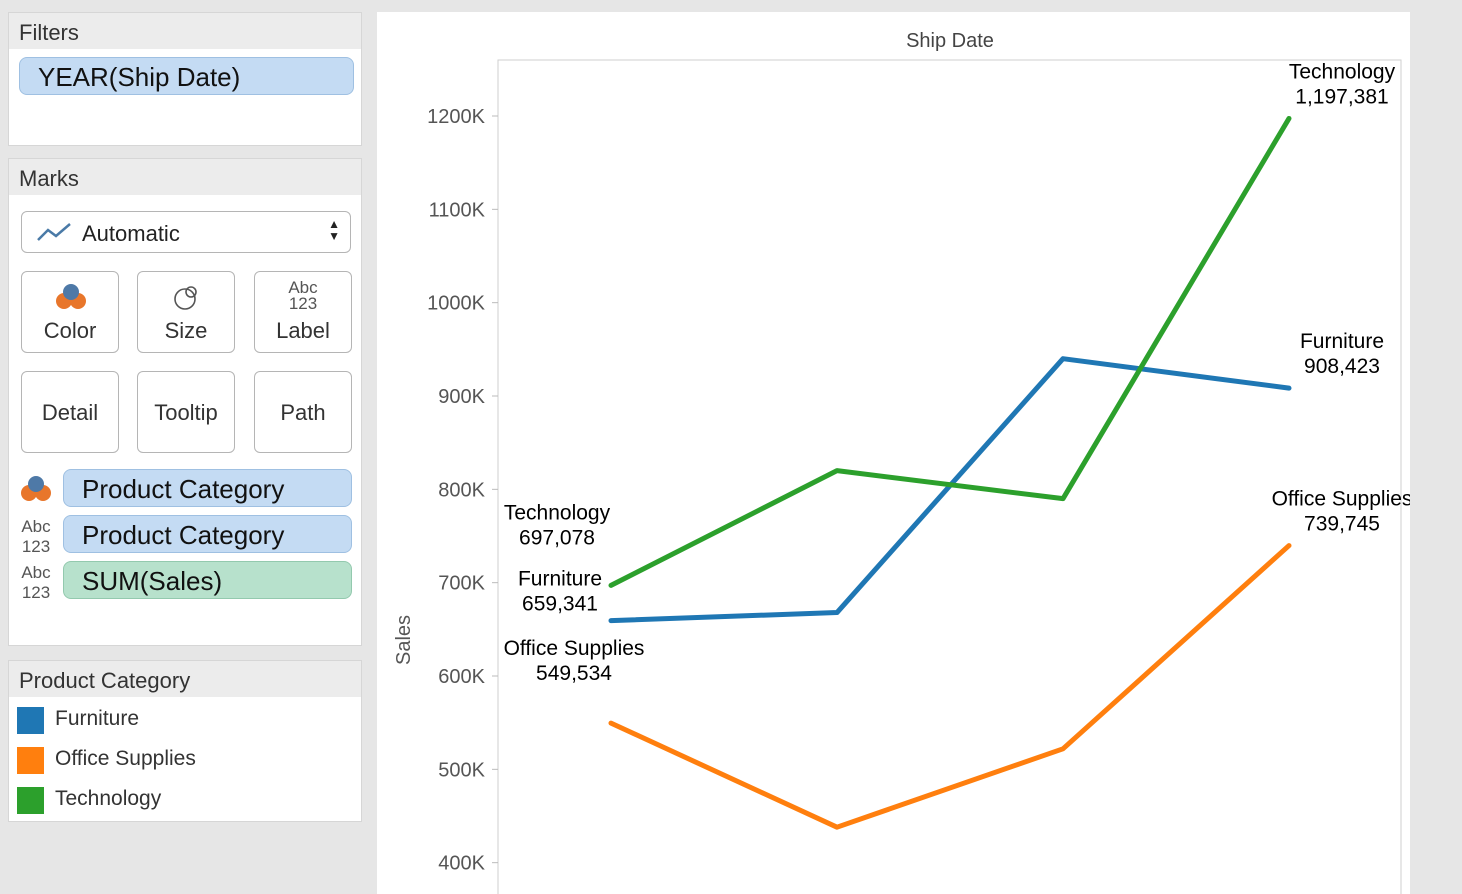 Image resolution: width=1462 pixels, height=894 pixels. What do you see at coordinates (334, 230) in the screenshot?
I see `dropdown-arrows-icon: ▲ ▼` at bounding box center [334, 230].